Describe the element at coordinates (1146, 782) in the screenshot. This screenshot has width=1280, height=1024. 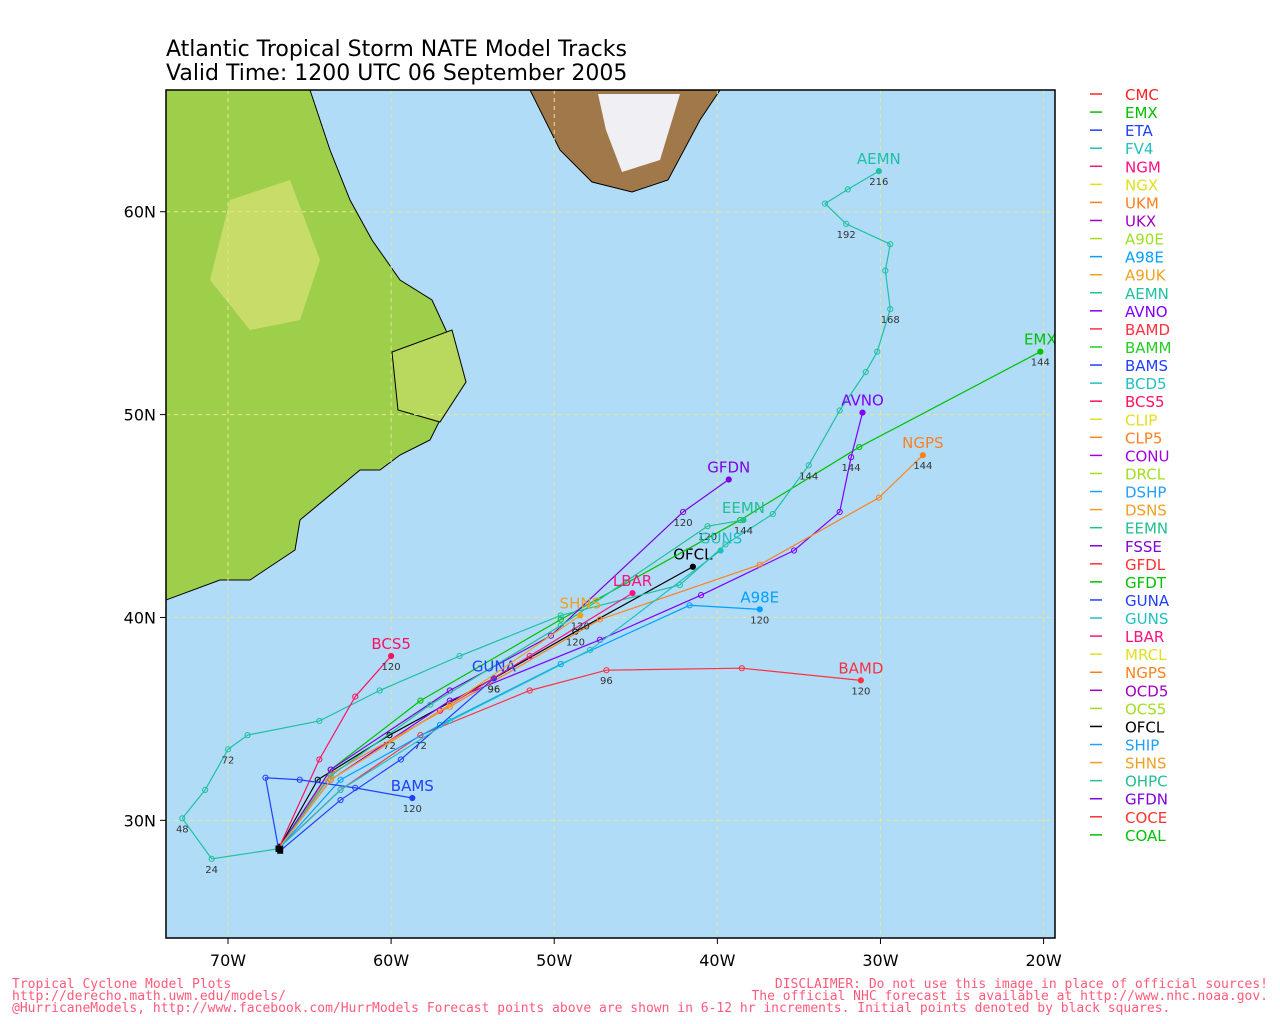
I see `legend-label: OHPC` at that location.